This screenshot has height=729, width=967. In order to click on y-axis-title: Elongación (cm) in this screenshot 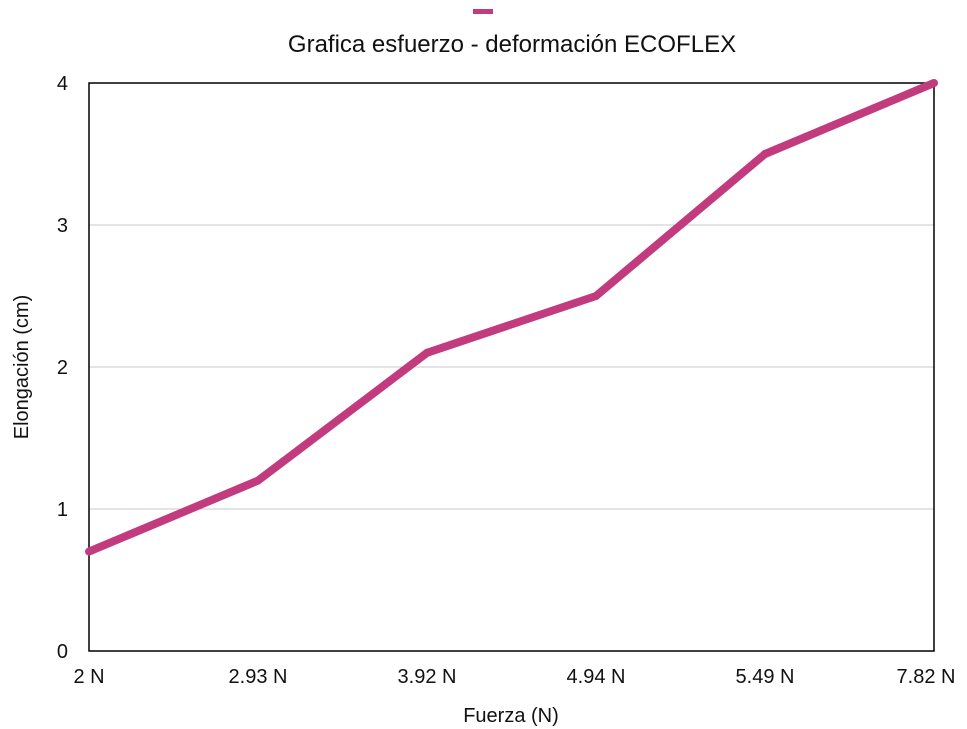, I will do `click(22, 367)`.